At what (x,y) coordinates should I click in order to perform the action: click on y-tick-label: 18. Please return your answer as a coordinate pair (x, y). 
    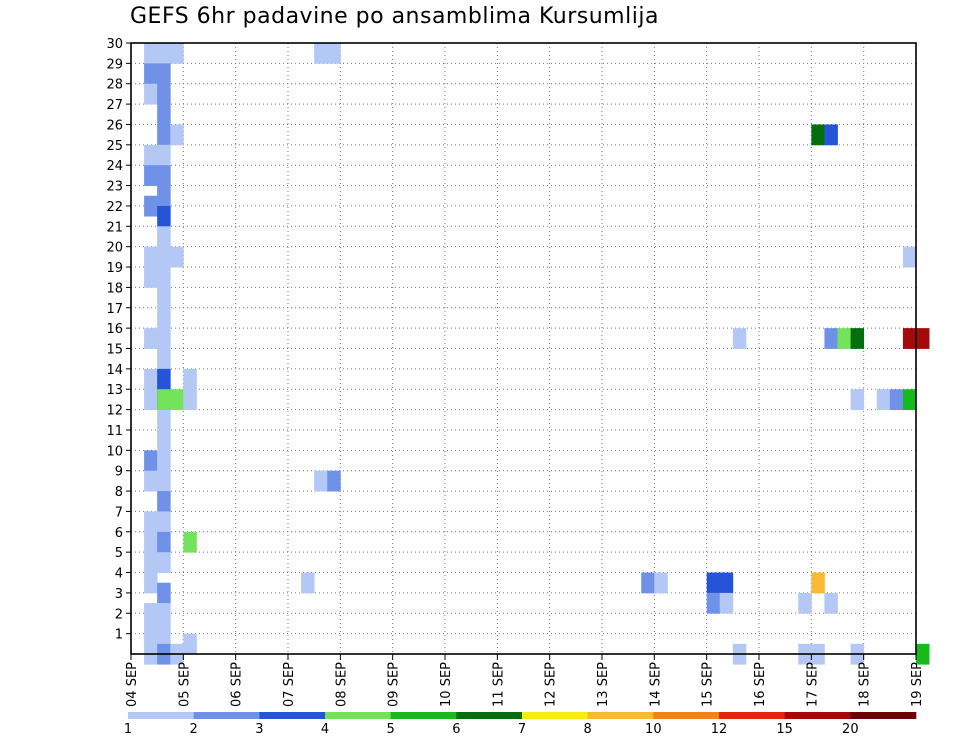
    Looking at the image, I should click on (114, 288).